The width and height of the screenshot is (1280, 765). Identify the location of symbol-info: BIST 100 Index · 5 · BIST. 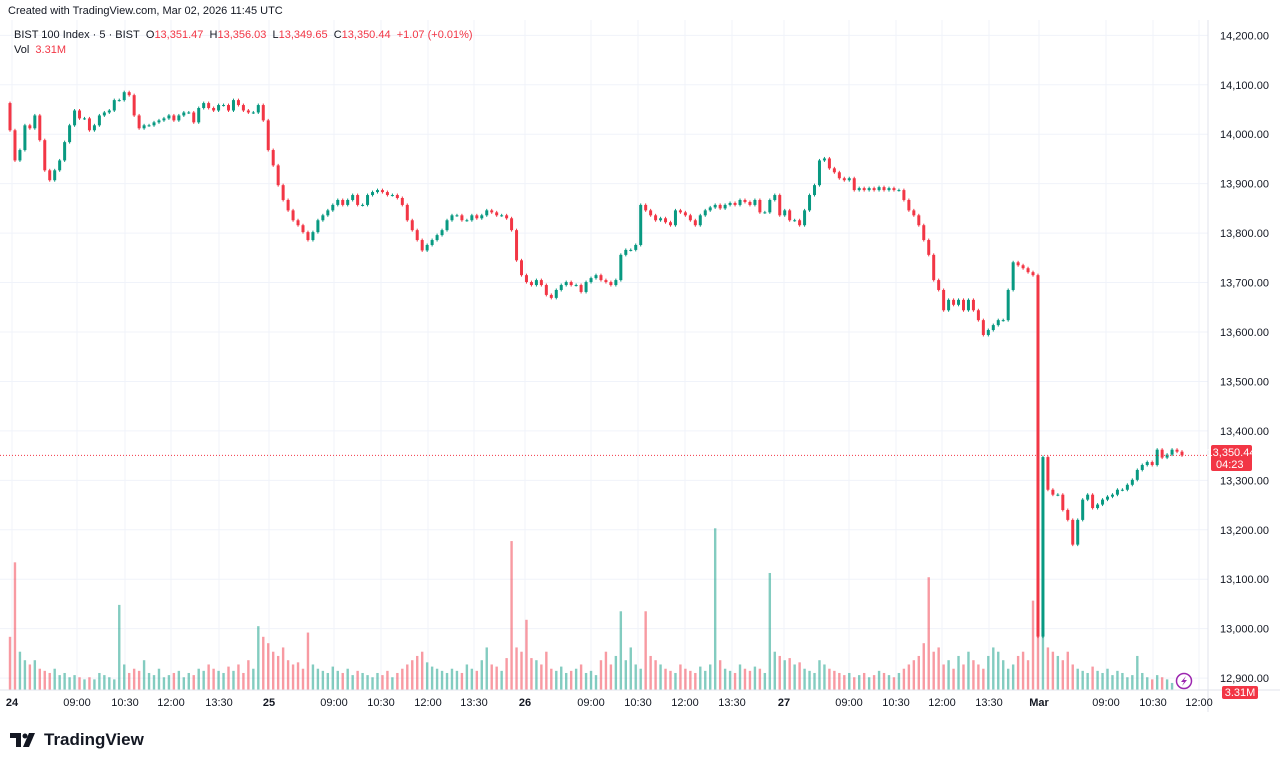
(77, 35).